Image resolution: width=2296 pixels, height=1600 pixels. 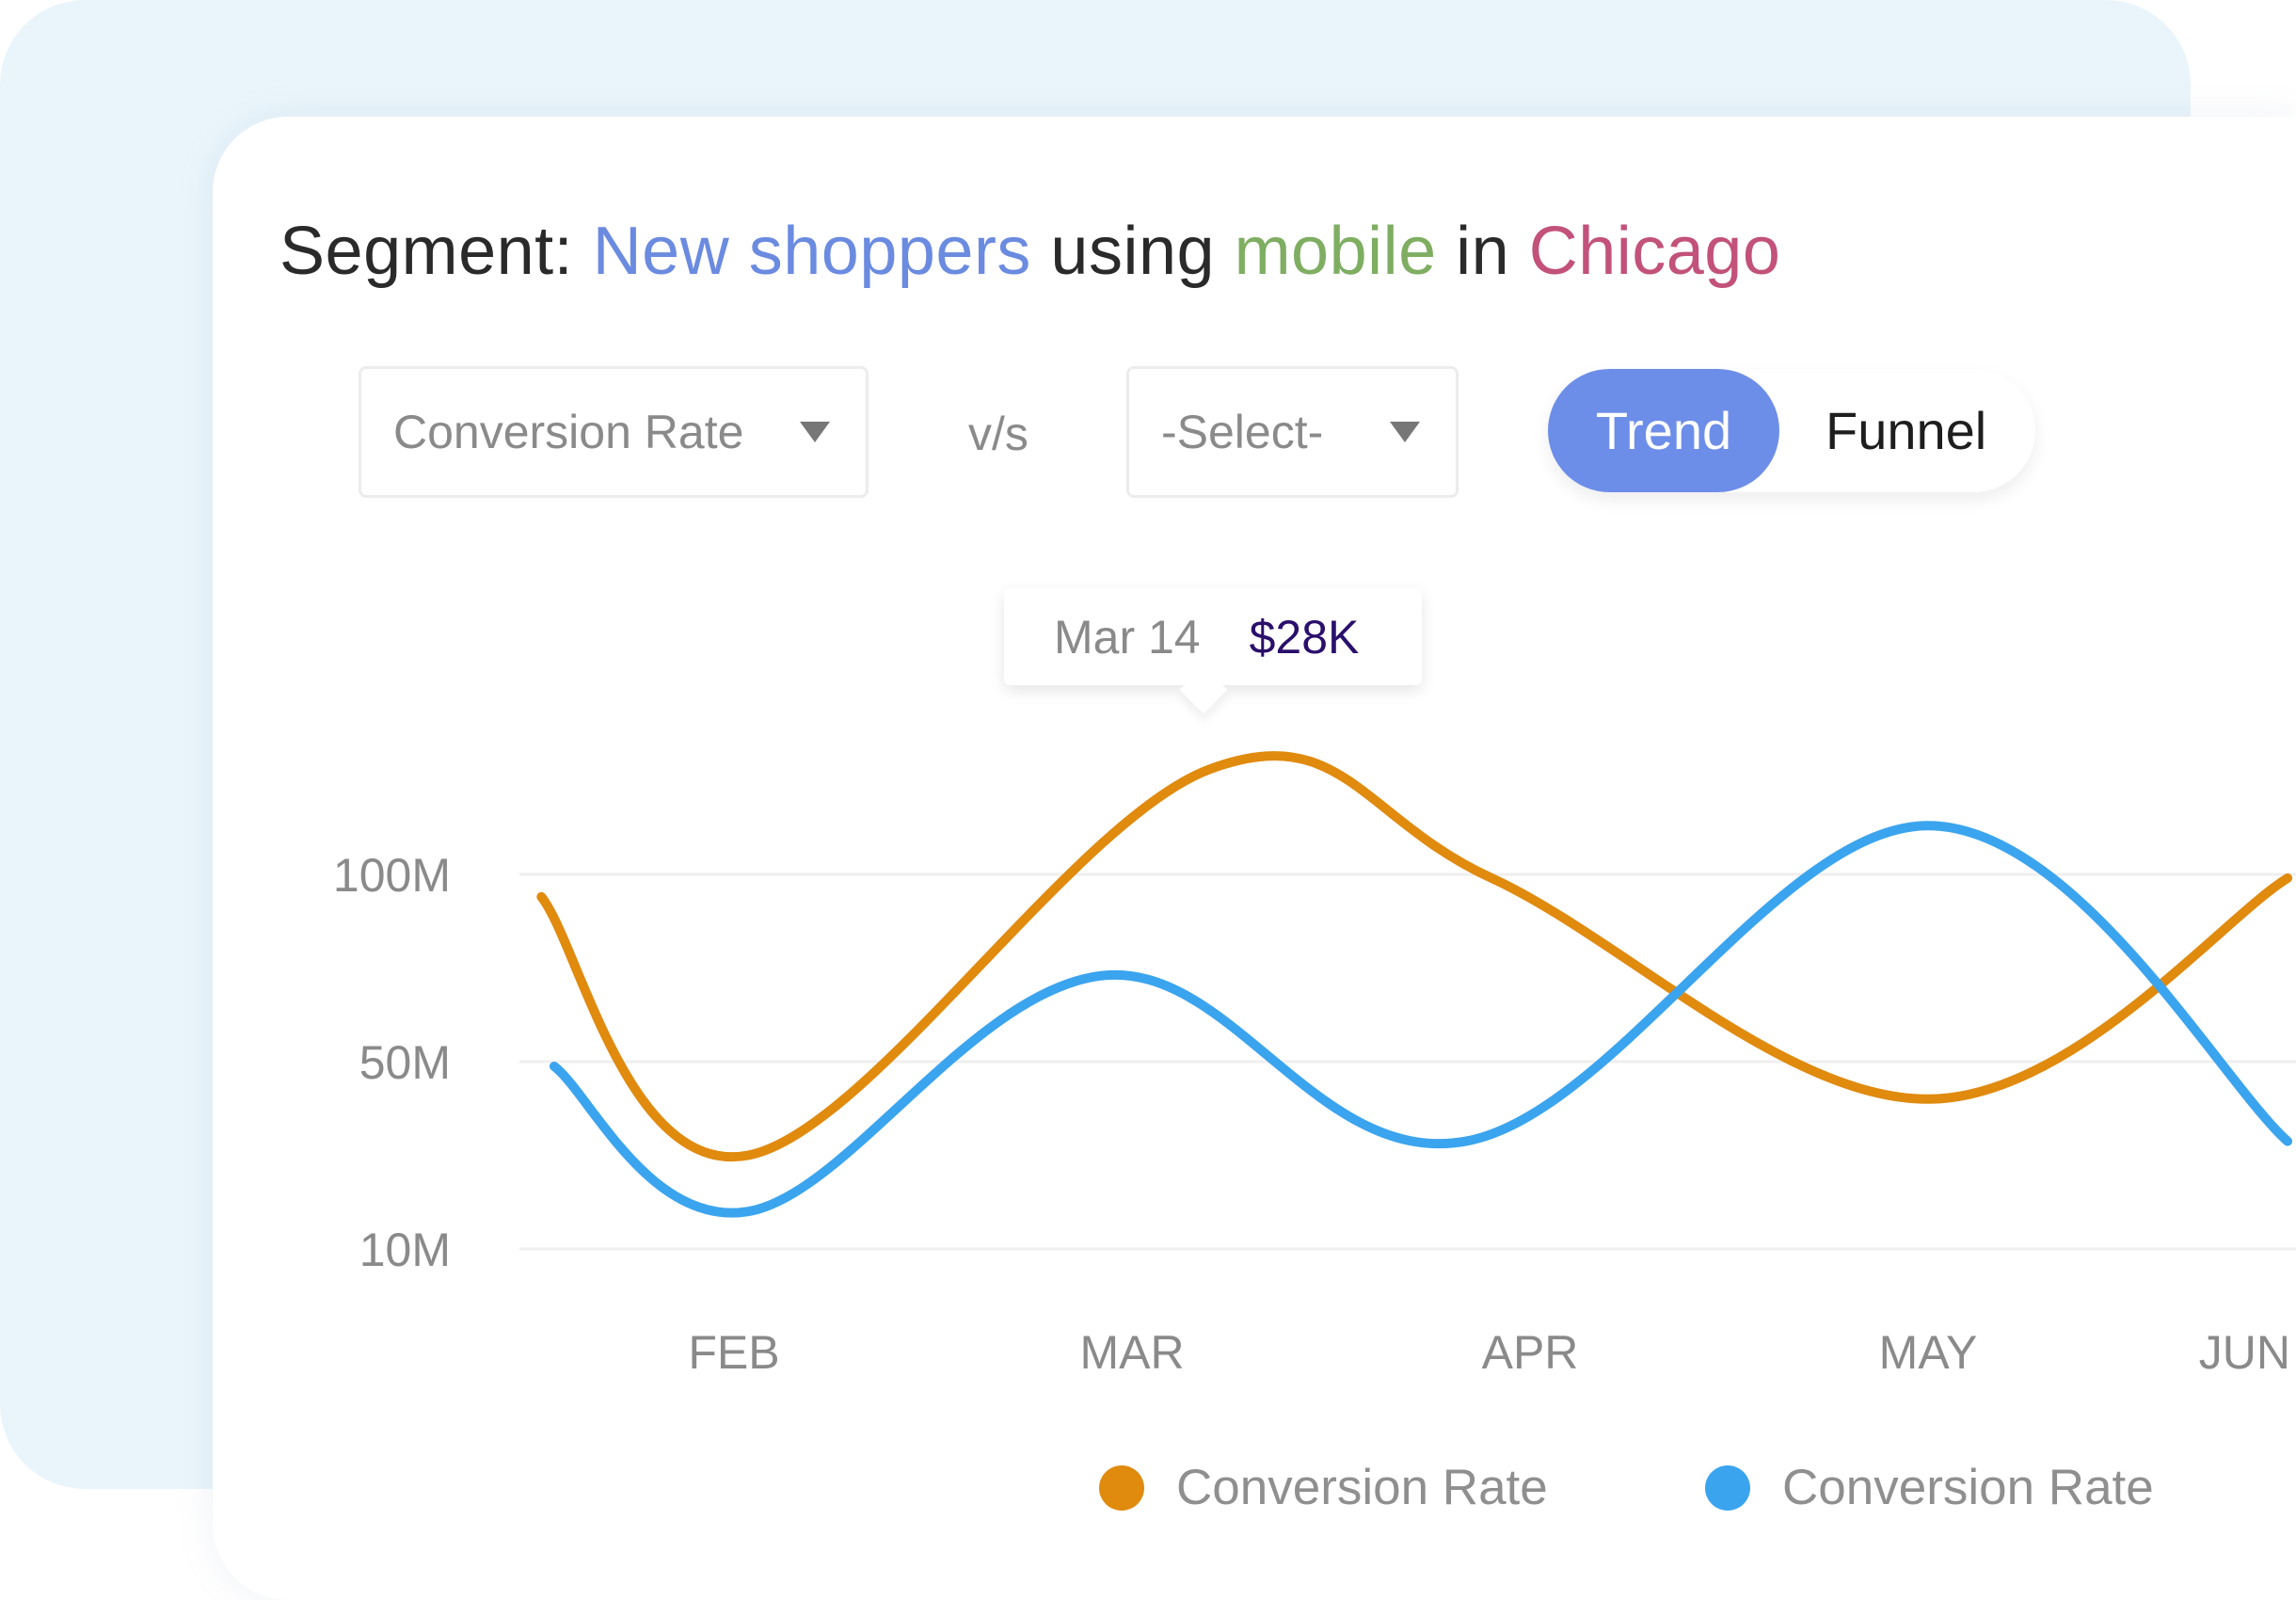 What do you see at coordinates (392, 875) in the screenshot?
I see `y-tick-label: 100M` at bounding box center [392, 875].